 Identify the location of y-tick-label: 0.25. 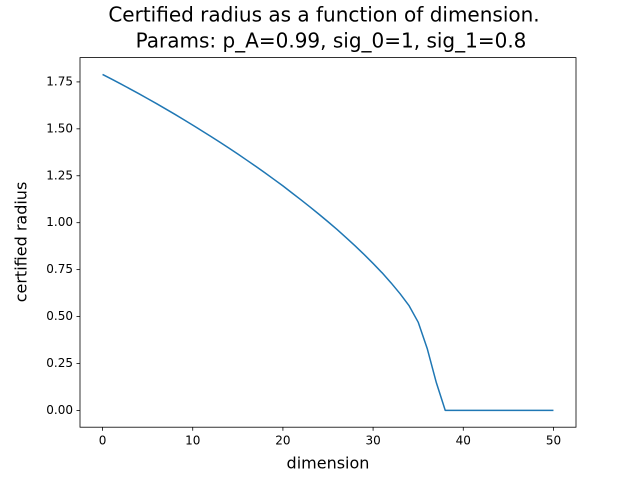
(59, 363).